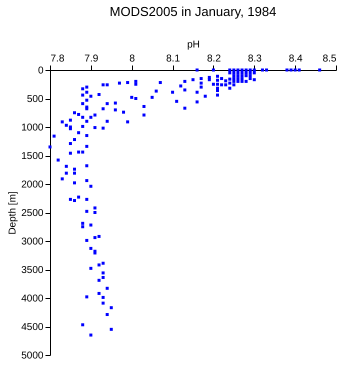 This screenshot has width=350, height=384. Describe the element at coordinates (193, 45) in the screenshot. I see `x-axis-title: pH` at that location.